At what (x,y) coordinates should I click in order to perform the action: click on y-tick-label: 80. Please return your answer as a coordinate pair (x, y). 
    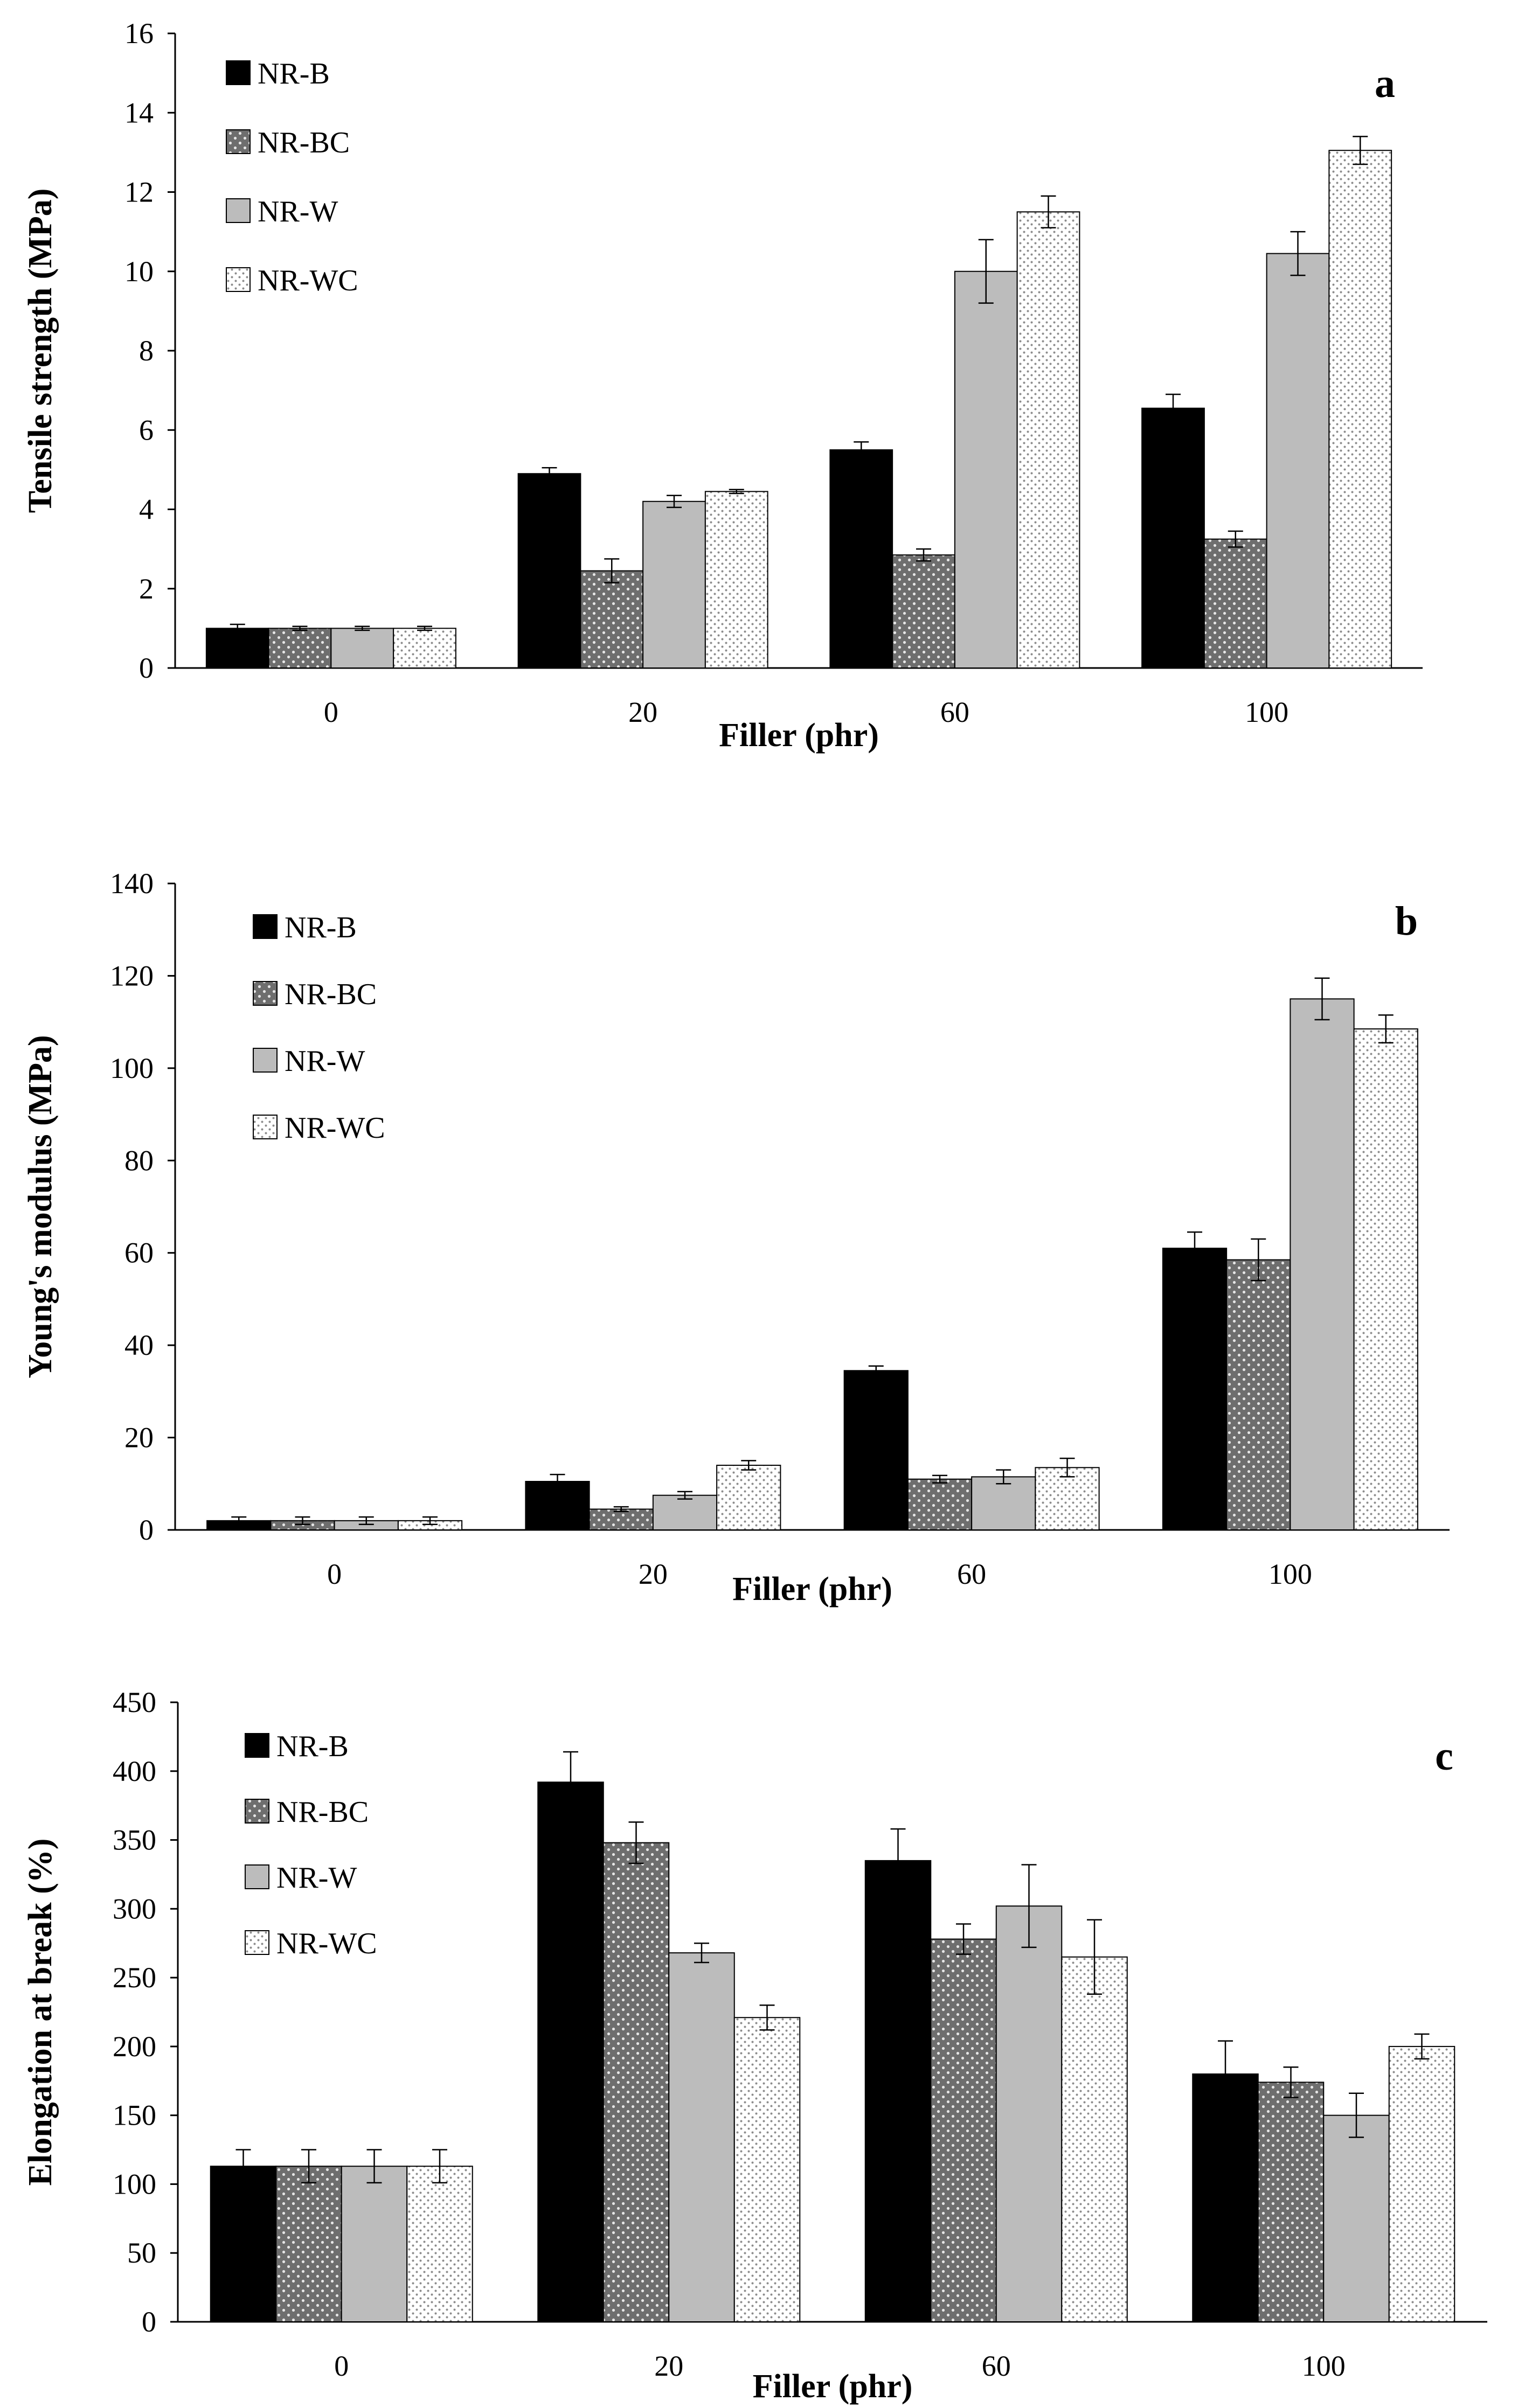
    Looking at the image, I should click on (139, 1160).